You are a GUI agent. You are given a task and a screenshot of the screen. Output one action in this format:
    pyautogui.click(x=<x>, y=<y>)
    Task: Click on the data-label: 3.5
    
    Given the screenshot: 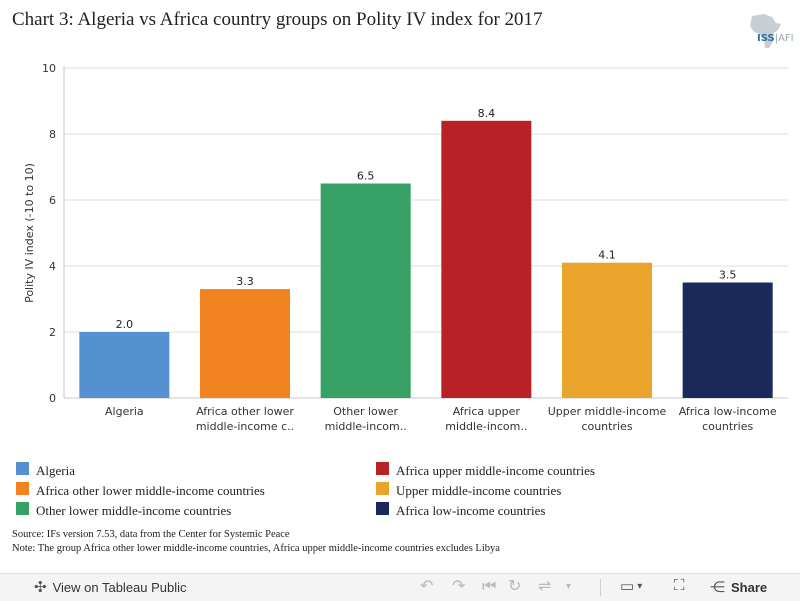 What is the action you would take?
    pyautogui.click(x=728, y=275)
    